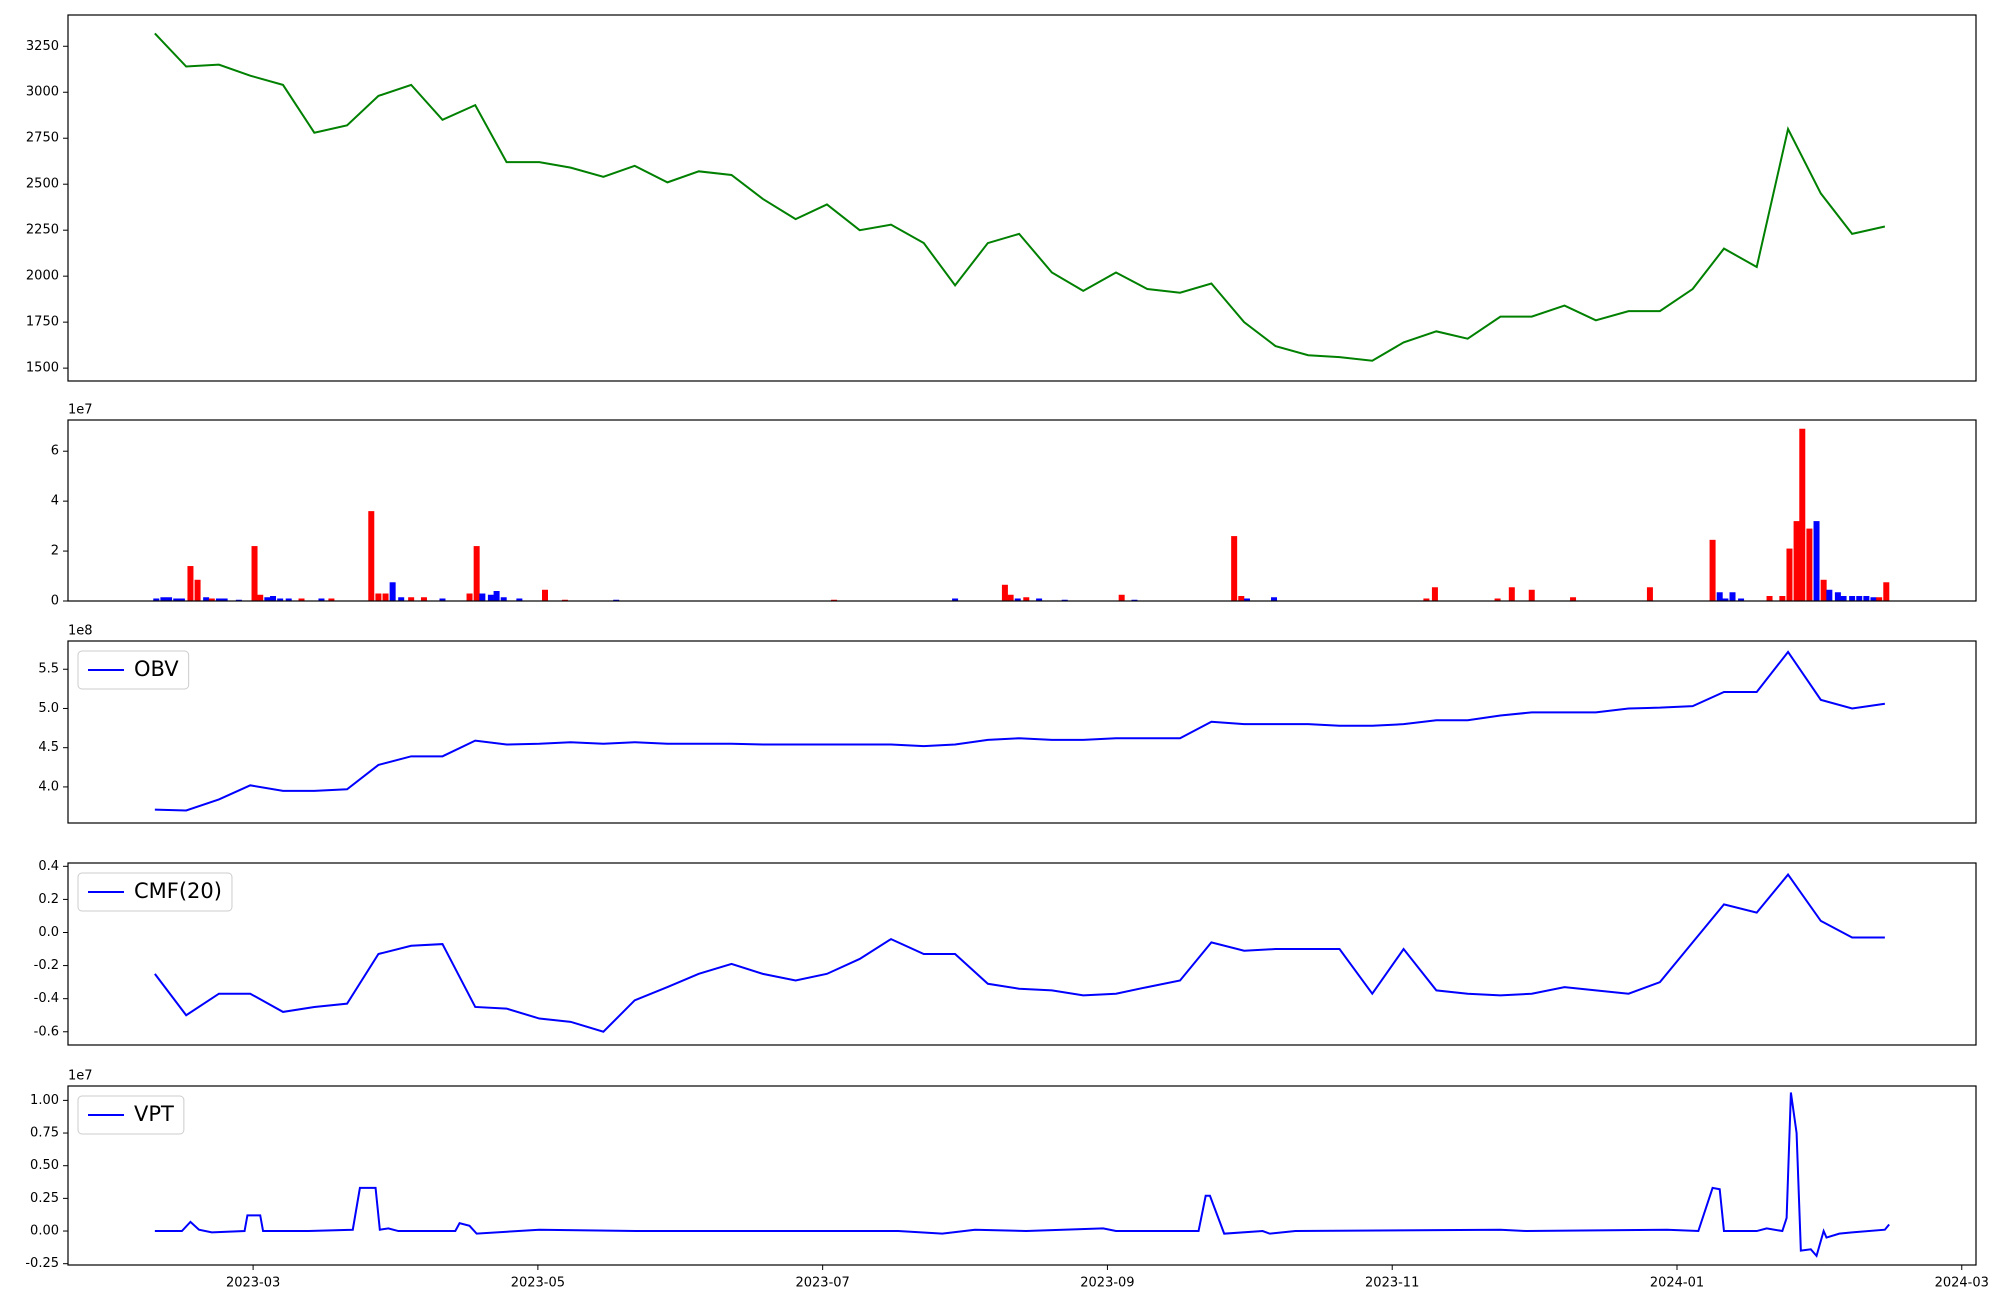 Image resolution: width=2000 pixels, height=1300 pixels. What do you see at coordinates (44, 1165) in the screenshot?
I see `y-tick-label: 0.50` at bounding box center [44, 1165].